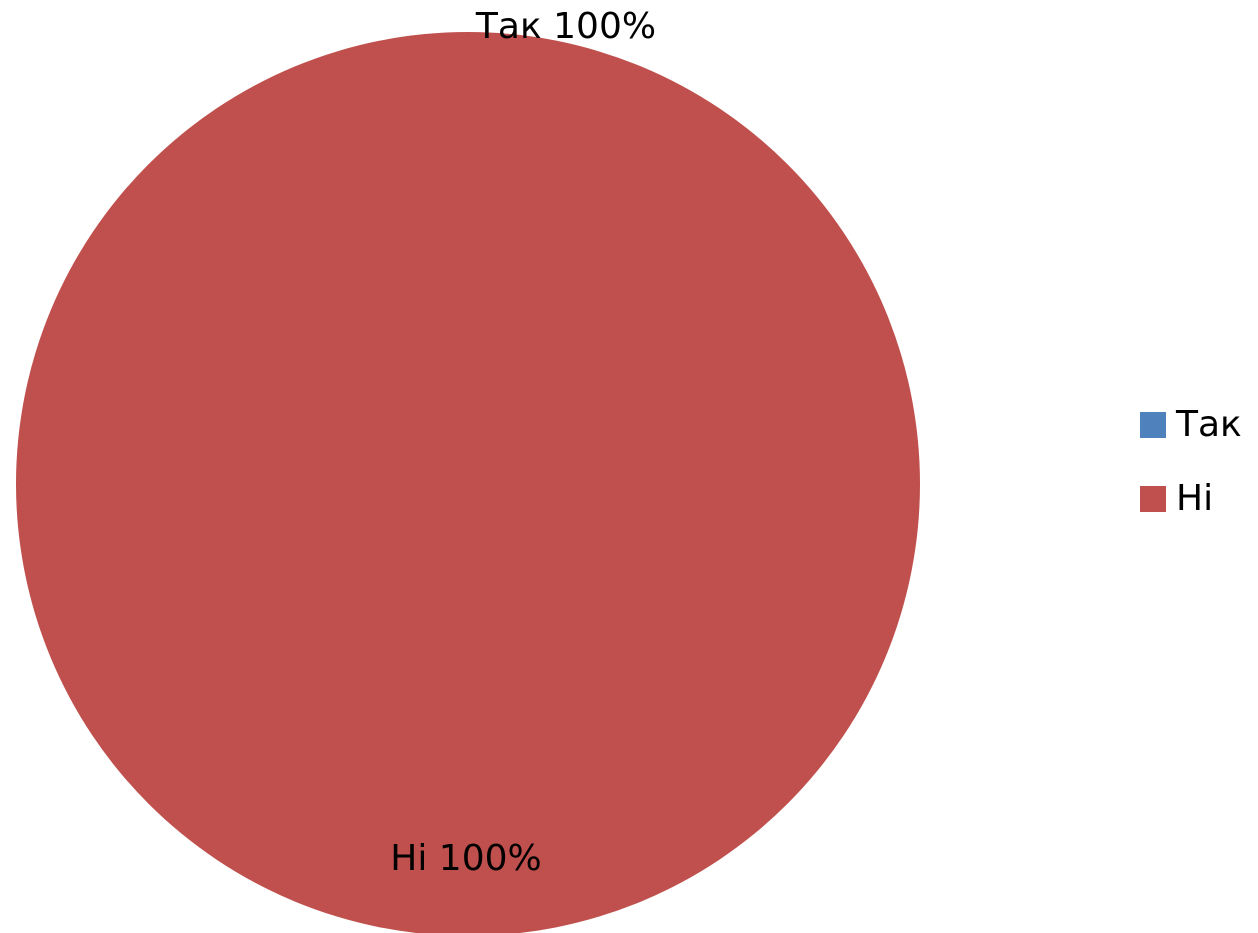 The image size is (1258, 933). Describe the element at coordinates (1191, 461) in the screenshot. I see `legend: Так Ні` at that location.